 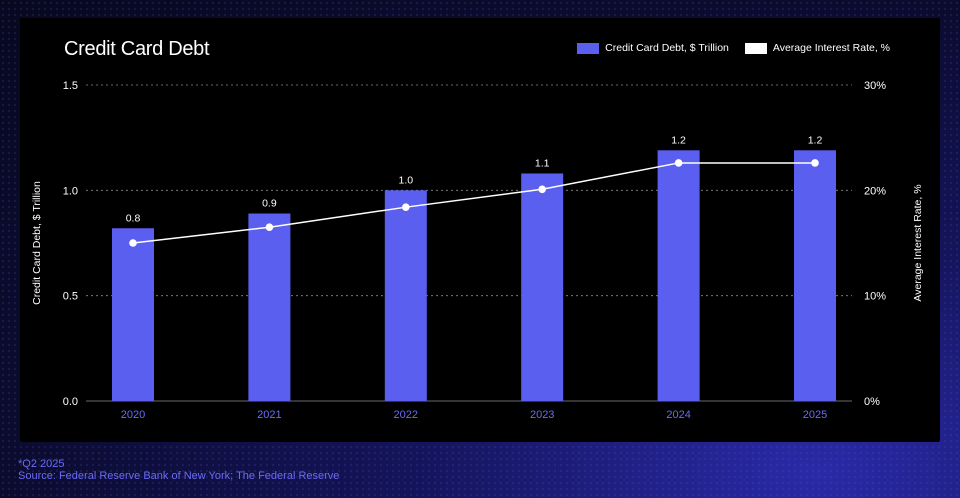 I want to click on x-tick-label: 2025, so click(x=815, y=415).